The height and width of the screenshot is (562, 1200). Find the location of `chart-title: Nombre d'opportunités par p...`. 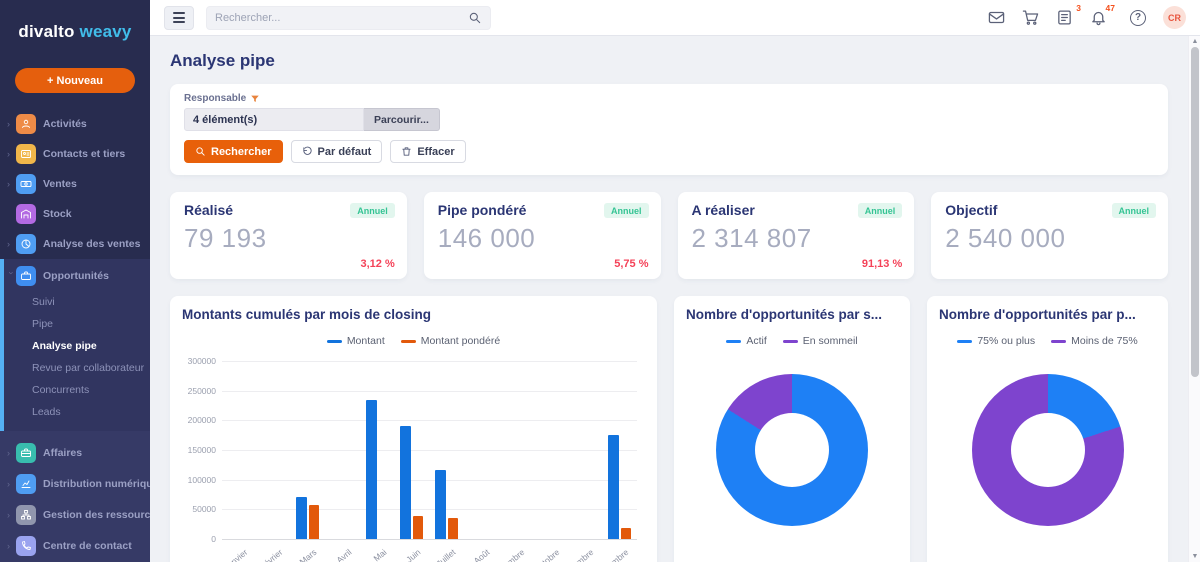

chart-title: Nombre d'opportunités par p... is located at coordinates (1037, 314).